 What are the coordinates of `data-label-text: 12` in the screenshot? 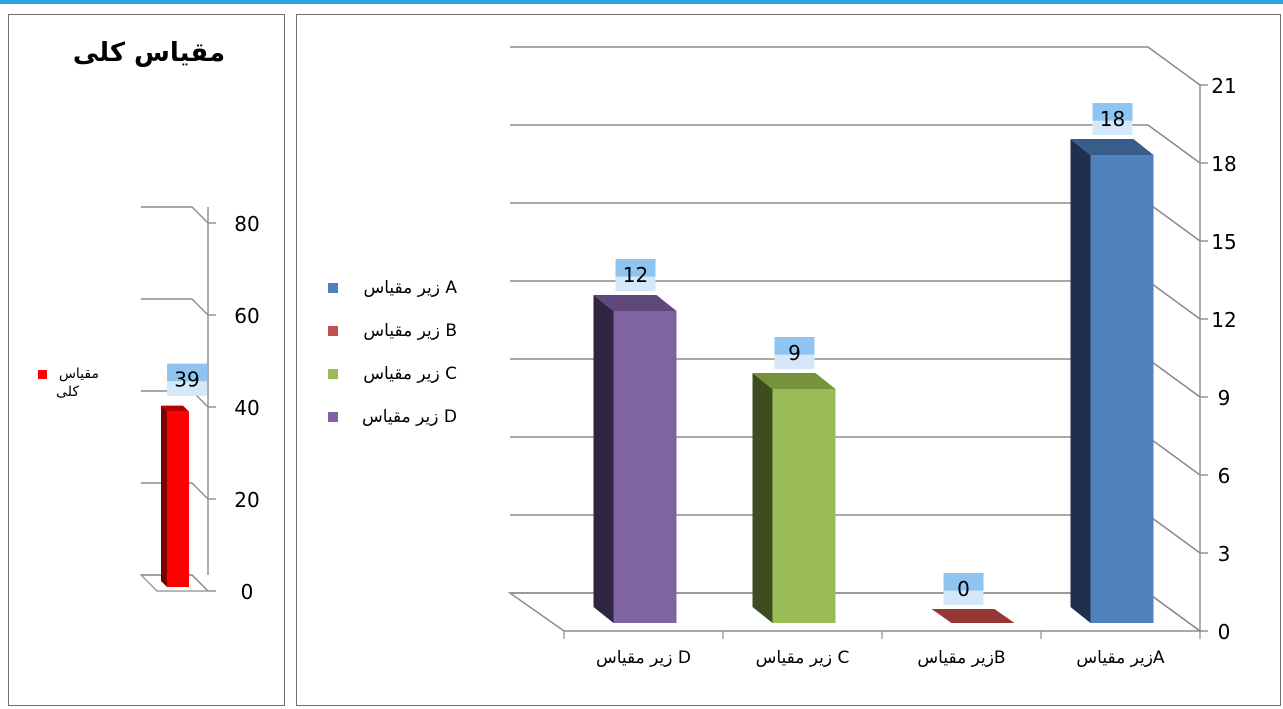 It's located at (635, 275).